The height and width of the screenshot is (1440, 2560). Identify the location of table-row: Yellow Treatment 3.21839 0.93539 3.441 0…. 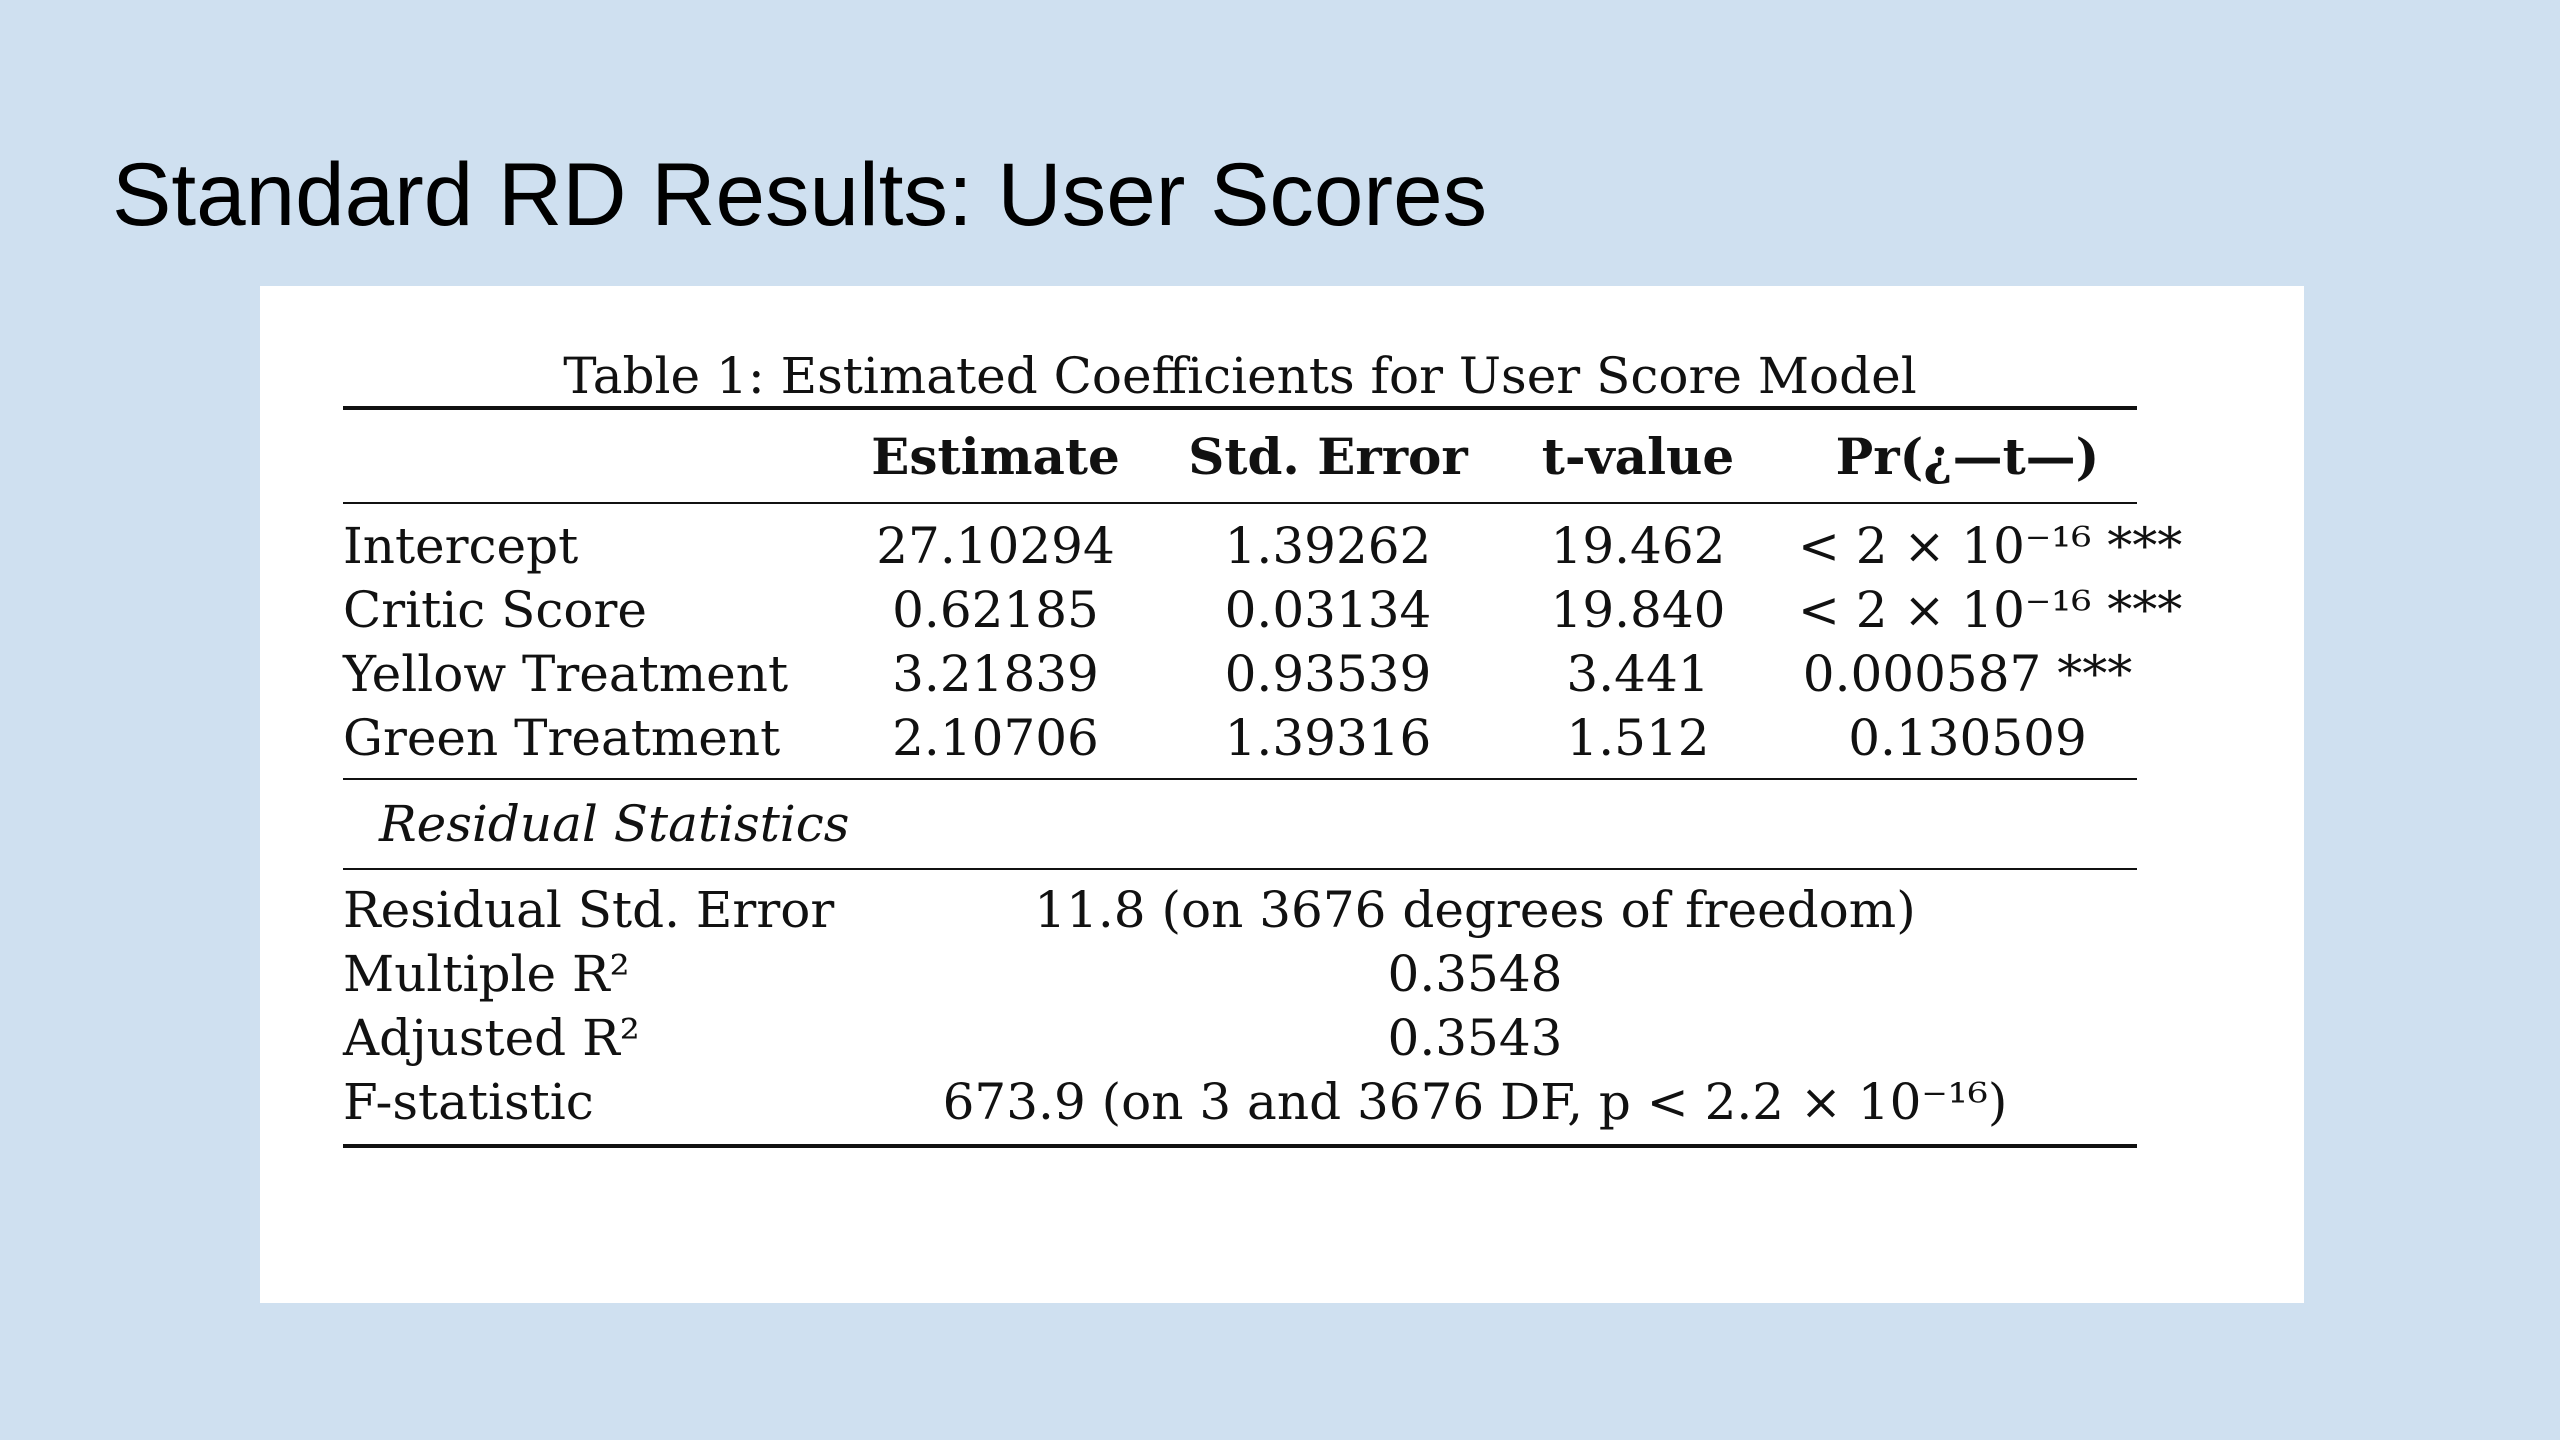
(1240, 674).